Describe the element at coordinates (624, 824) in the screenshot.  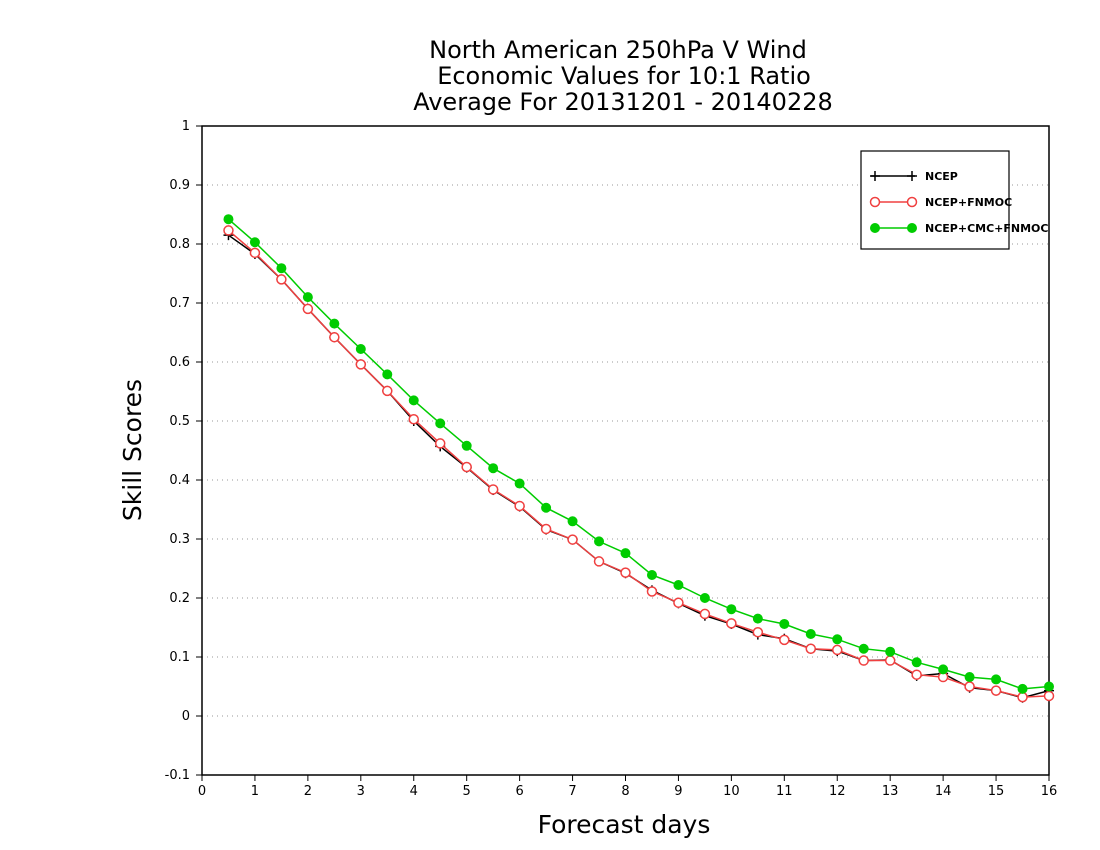
I see `x-axis-label: Forecast days` at that location.